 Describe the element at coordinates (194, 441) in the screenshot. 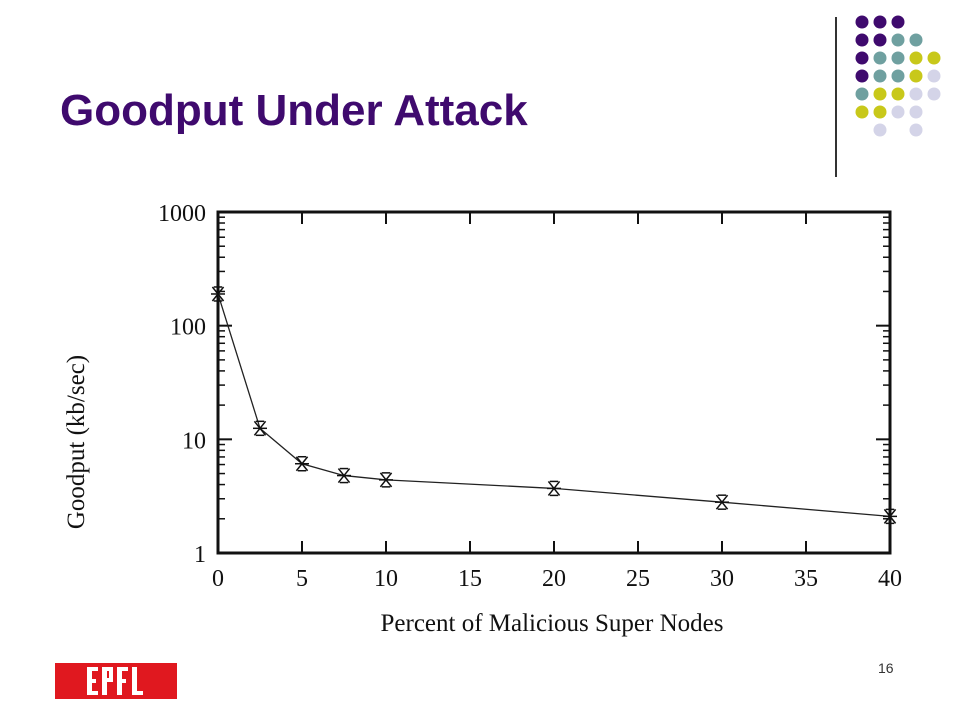

I see `y-tick-label: 10` at that location.